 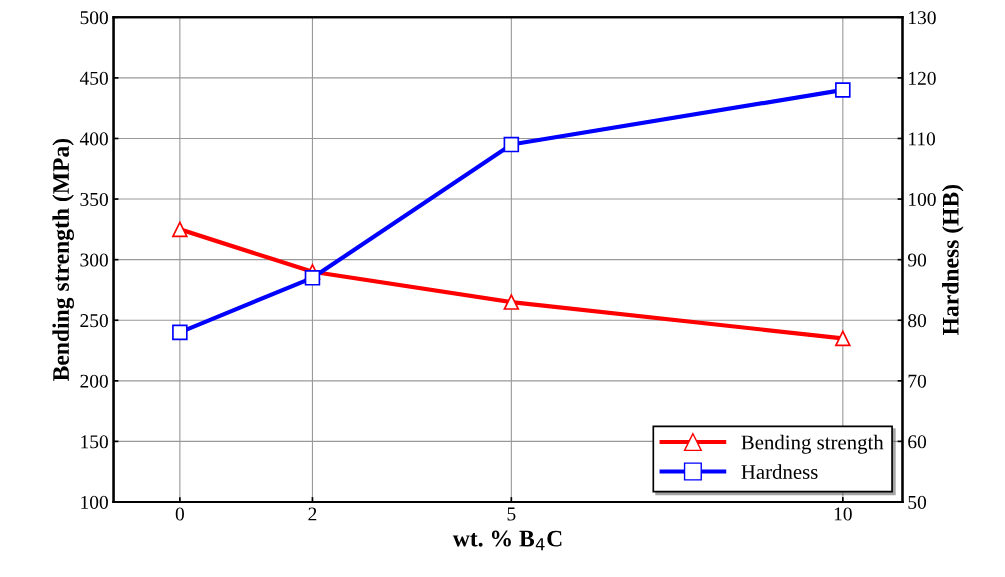 What do you see at coordinates (94, 321) in the screenshot?
I see `y-tick-label: 250` at bounding box center [94, 321].